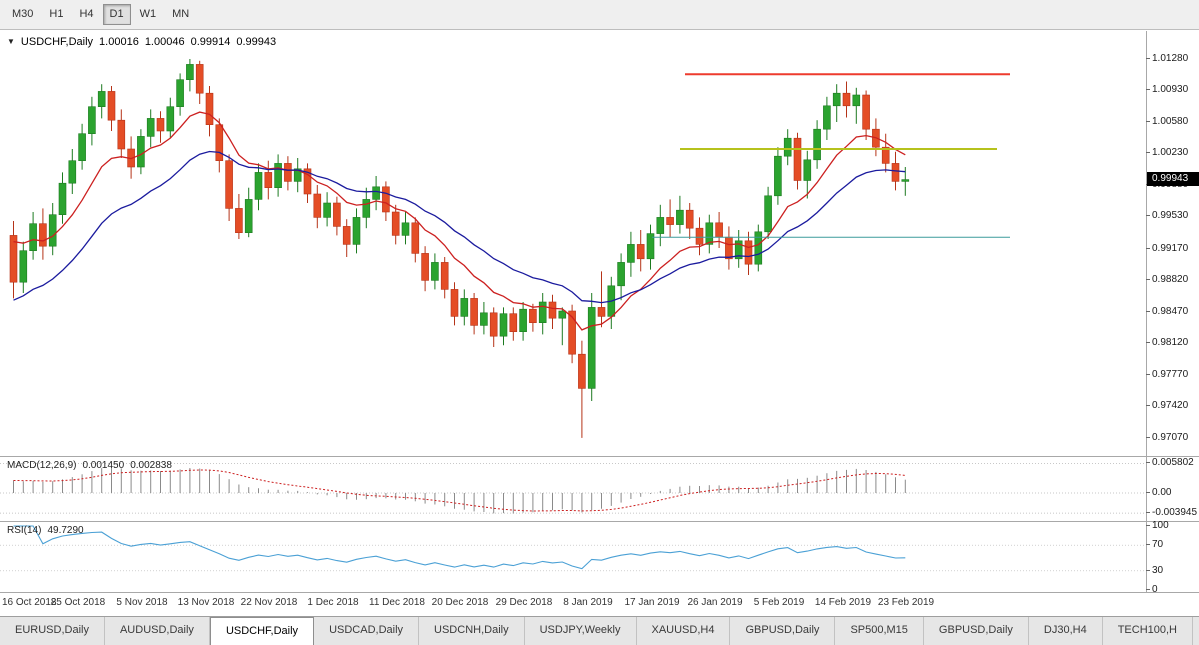  I want to click on macd-signal-line, so click(459, 490).